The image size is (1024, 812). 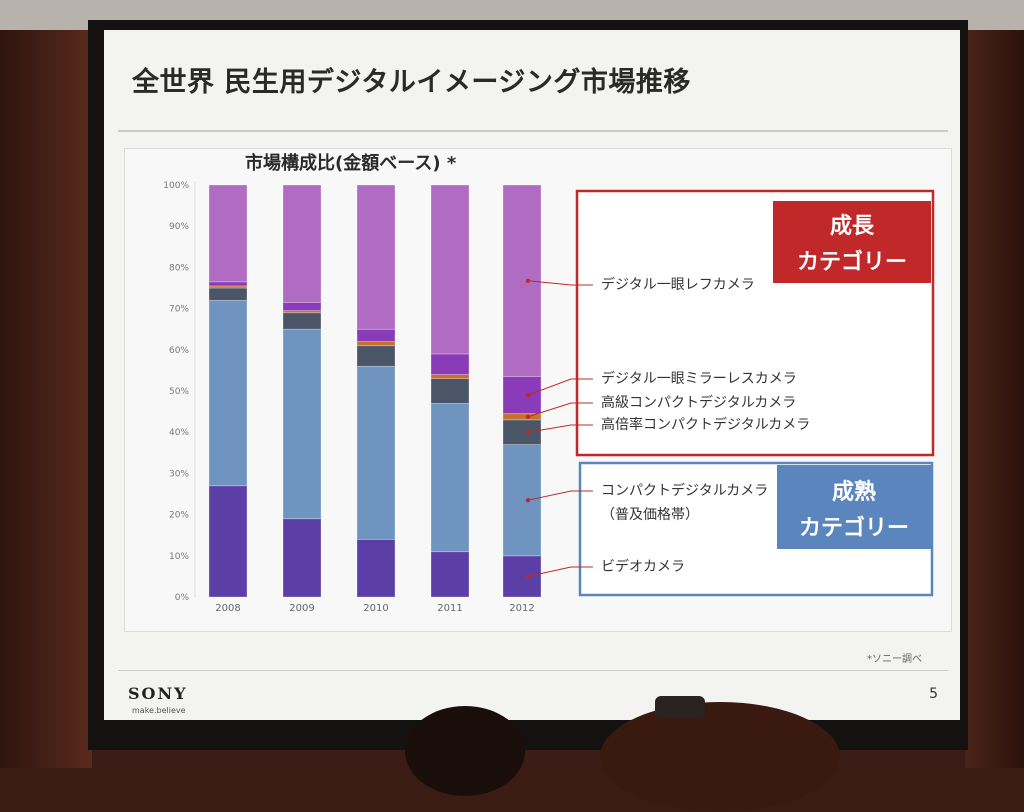 I want to click on y-tick-label: 40%, so click(x=179, y=433).